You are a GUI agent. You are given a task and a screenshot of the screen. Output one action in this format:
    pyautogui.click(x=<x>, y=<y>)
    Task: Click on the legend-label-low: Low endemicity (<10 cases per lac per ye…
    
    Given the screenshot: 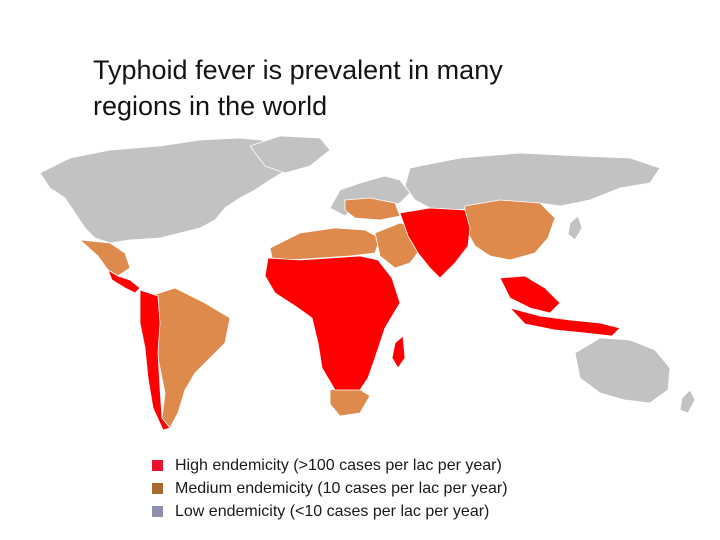 What is the action you would take?
    pyautogui.click(x=332, y=511)
    